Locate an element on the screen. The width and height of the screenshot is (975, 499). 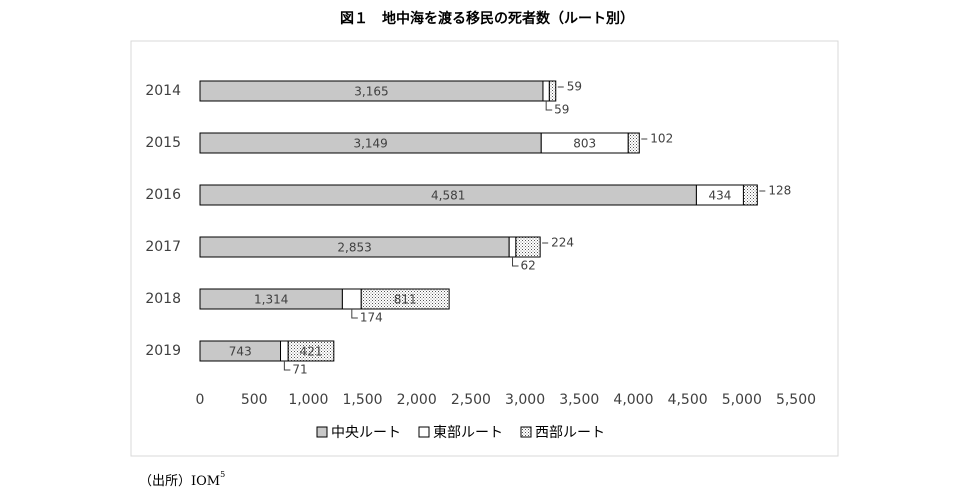
value-label: 421 is located at coordinates (311, 352).